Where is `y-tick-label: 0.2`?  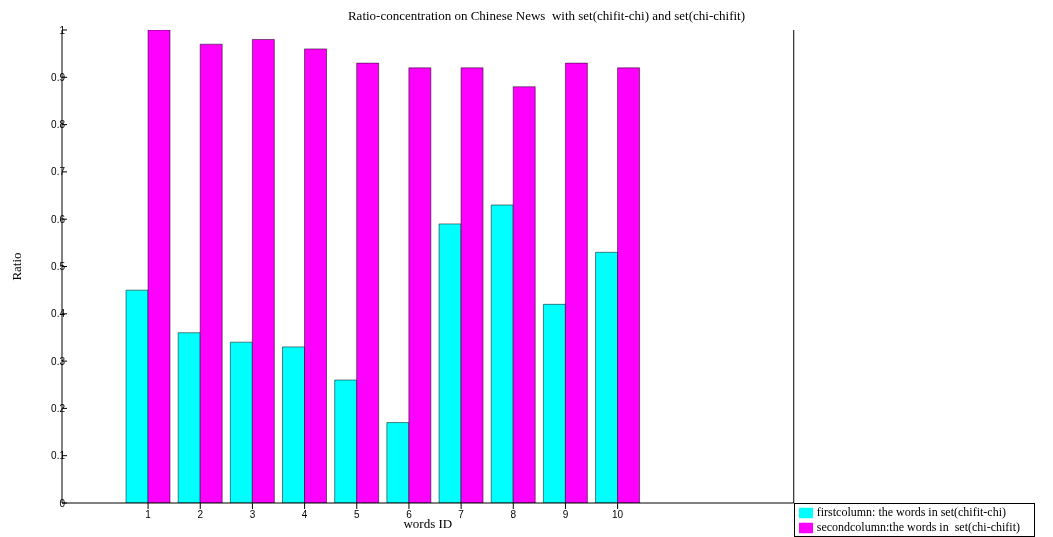 y-tick-label: 0.2 is located at coordinates (58, 408).